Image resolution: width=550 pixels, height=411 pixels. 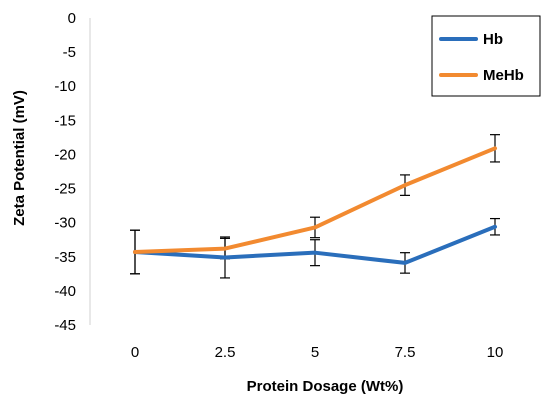 What do you see at coordinates (225, 352) in the screenshot?
I see `x-tick-label: 2.5` at bounding box center [225, 352].